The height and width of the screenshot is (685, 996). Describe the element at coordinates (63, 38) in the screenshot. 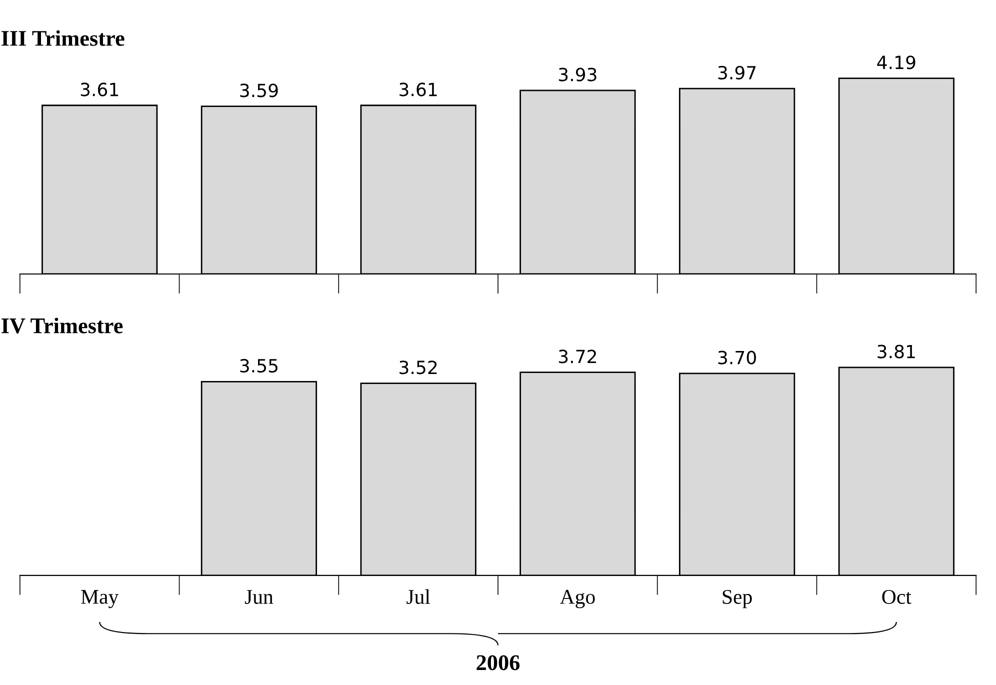

I see `chart-title: III Trimestre` at that location.